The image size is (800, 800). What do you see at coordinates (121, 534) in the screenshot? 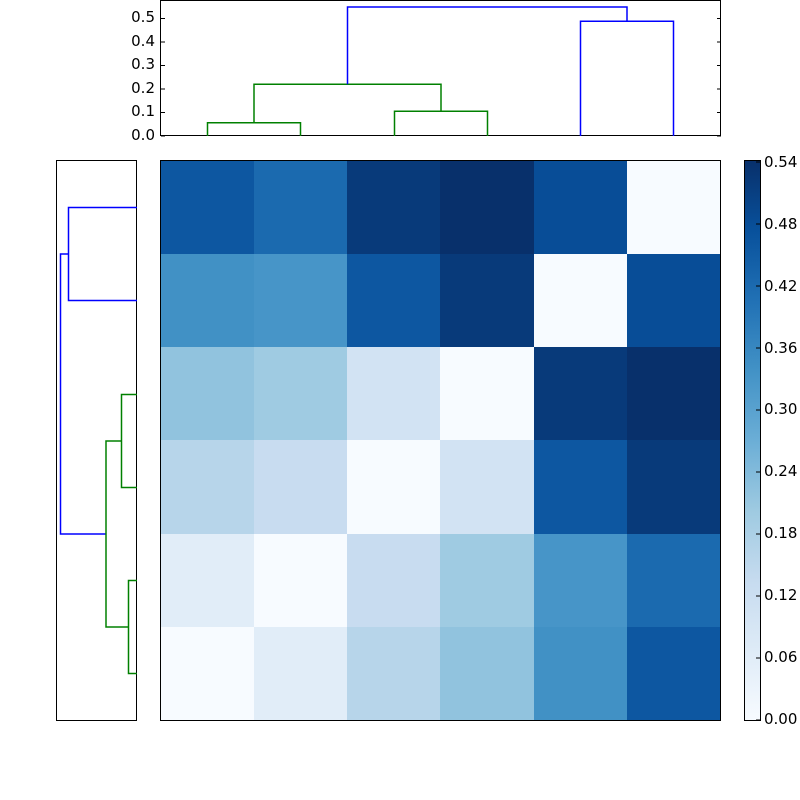
I see `left-dendrogram-green-cluster` at bounding box center [121, 534].